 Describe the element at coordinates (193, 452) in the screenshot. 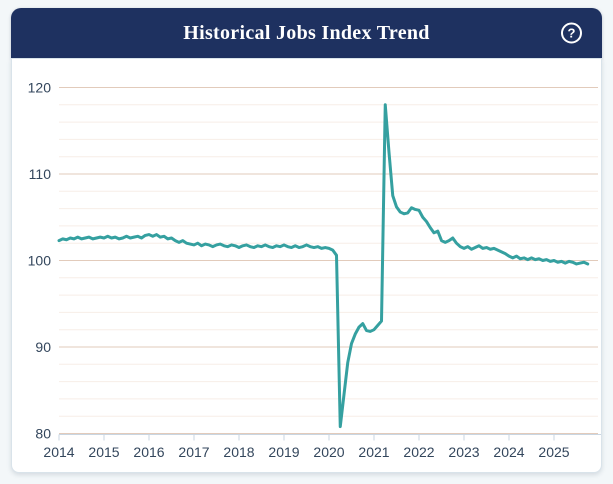

I see `x-tick-label: 2017` at that location.